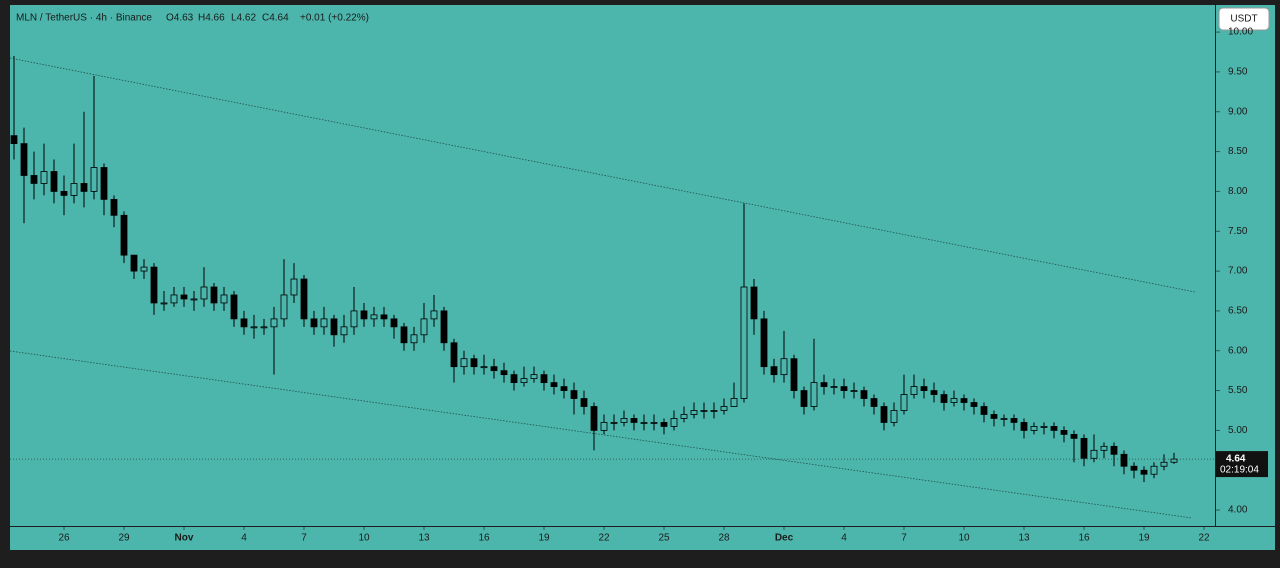  What do you see at coordinates (1024, 538) in the screenshot?
I see `x-tick-label: 13` at bounding box center [1024, 538].